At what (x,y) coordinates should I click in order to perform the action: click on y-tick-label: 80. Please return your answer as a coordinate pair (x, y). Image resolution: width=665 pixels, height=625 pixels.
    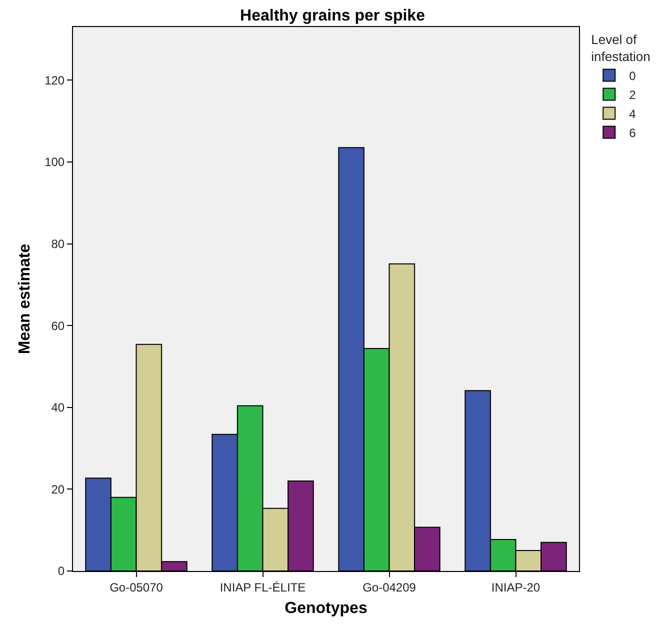
    Looking at the image, I should click on (58, 243).